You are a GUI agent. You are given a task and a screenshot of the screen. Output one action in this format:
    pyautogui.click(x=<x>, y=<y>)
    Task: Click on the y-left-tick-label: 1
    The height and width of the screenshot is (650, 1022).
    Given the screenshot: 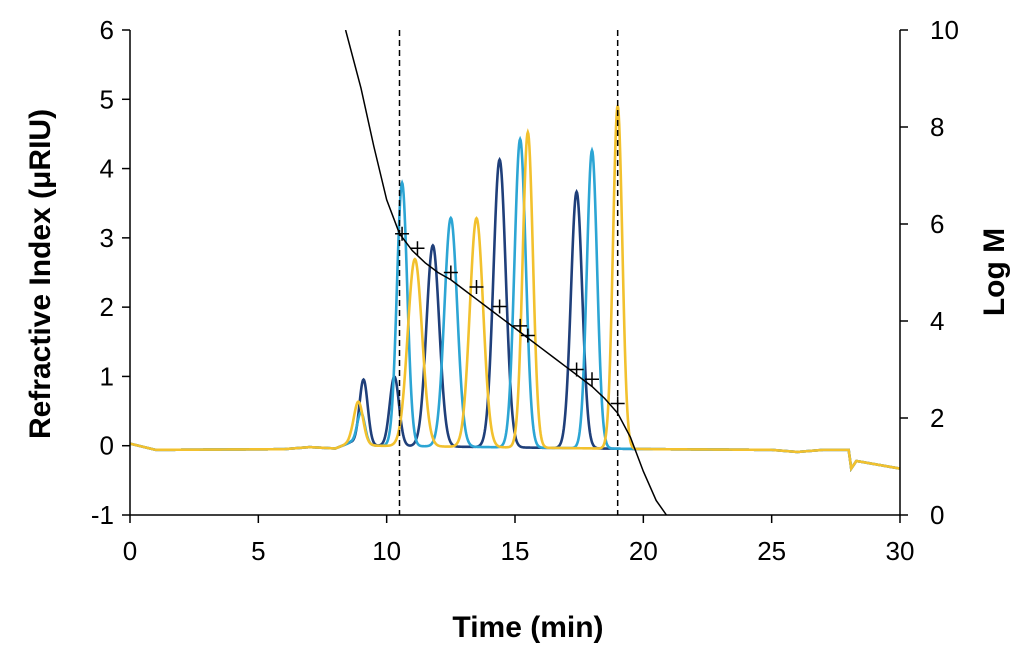 What is the action you would take?
    pyautogui.click(x=107, y=376)
    